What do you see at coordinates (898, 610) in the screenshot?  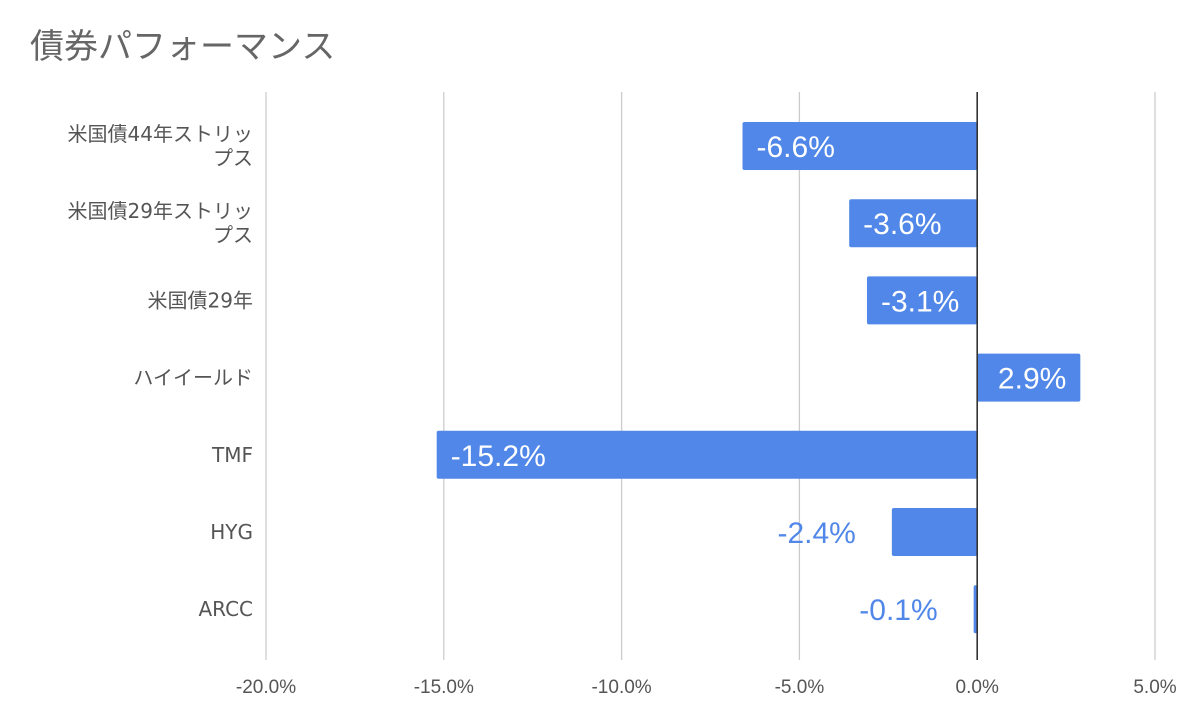 I see `data-label: -0.1%` at bounding box center [898, 610].